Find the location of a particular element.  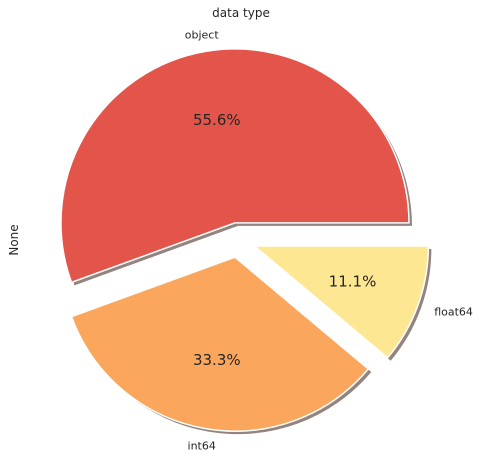

slice-label-object: object is located at coordinates (202, 34).